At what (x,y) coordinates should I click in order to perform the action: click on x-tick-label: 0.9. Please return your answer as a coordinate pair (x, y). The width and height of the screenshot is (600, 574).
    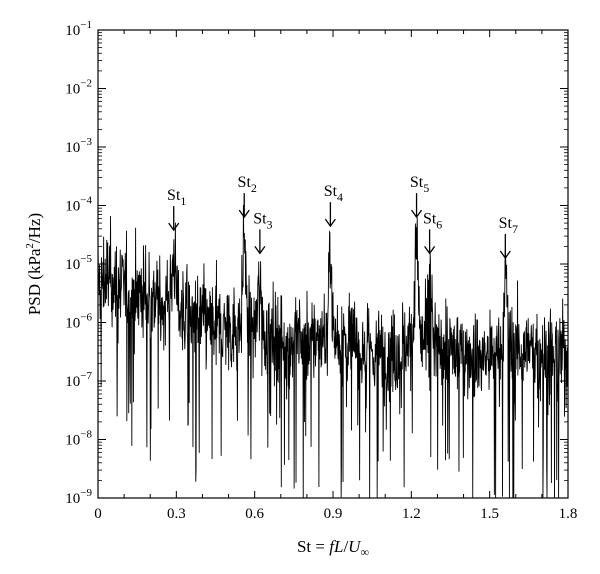
    Looking at the image, I should click on (333, 514).